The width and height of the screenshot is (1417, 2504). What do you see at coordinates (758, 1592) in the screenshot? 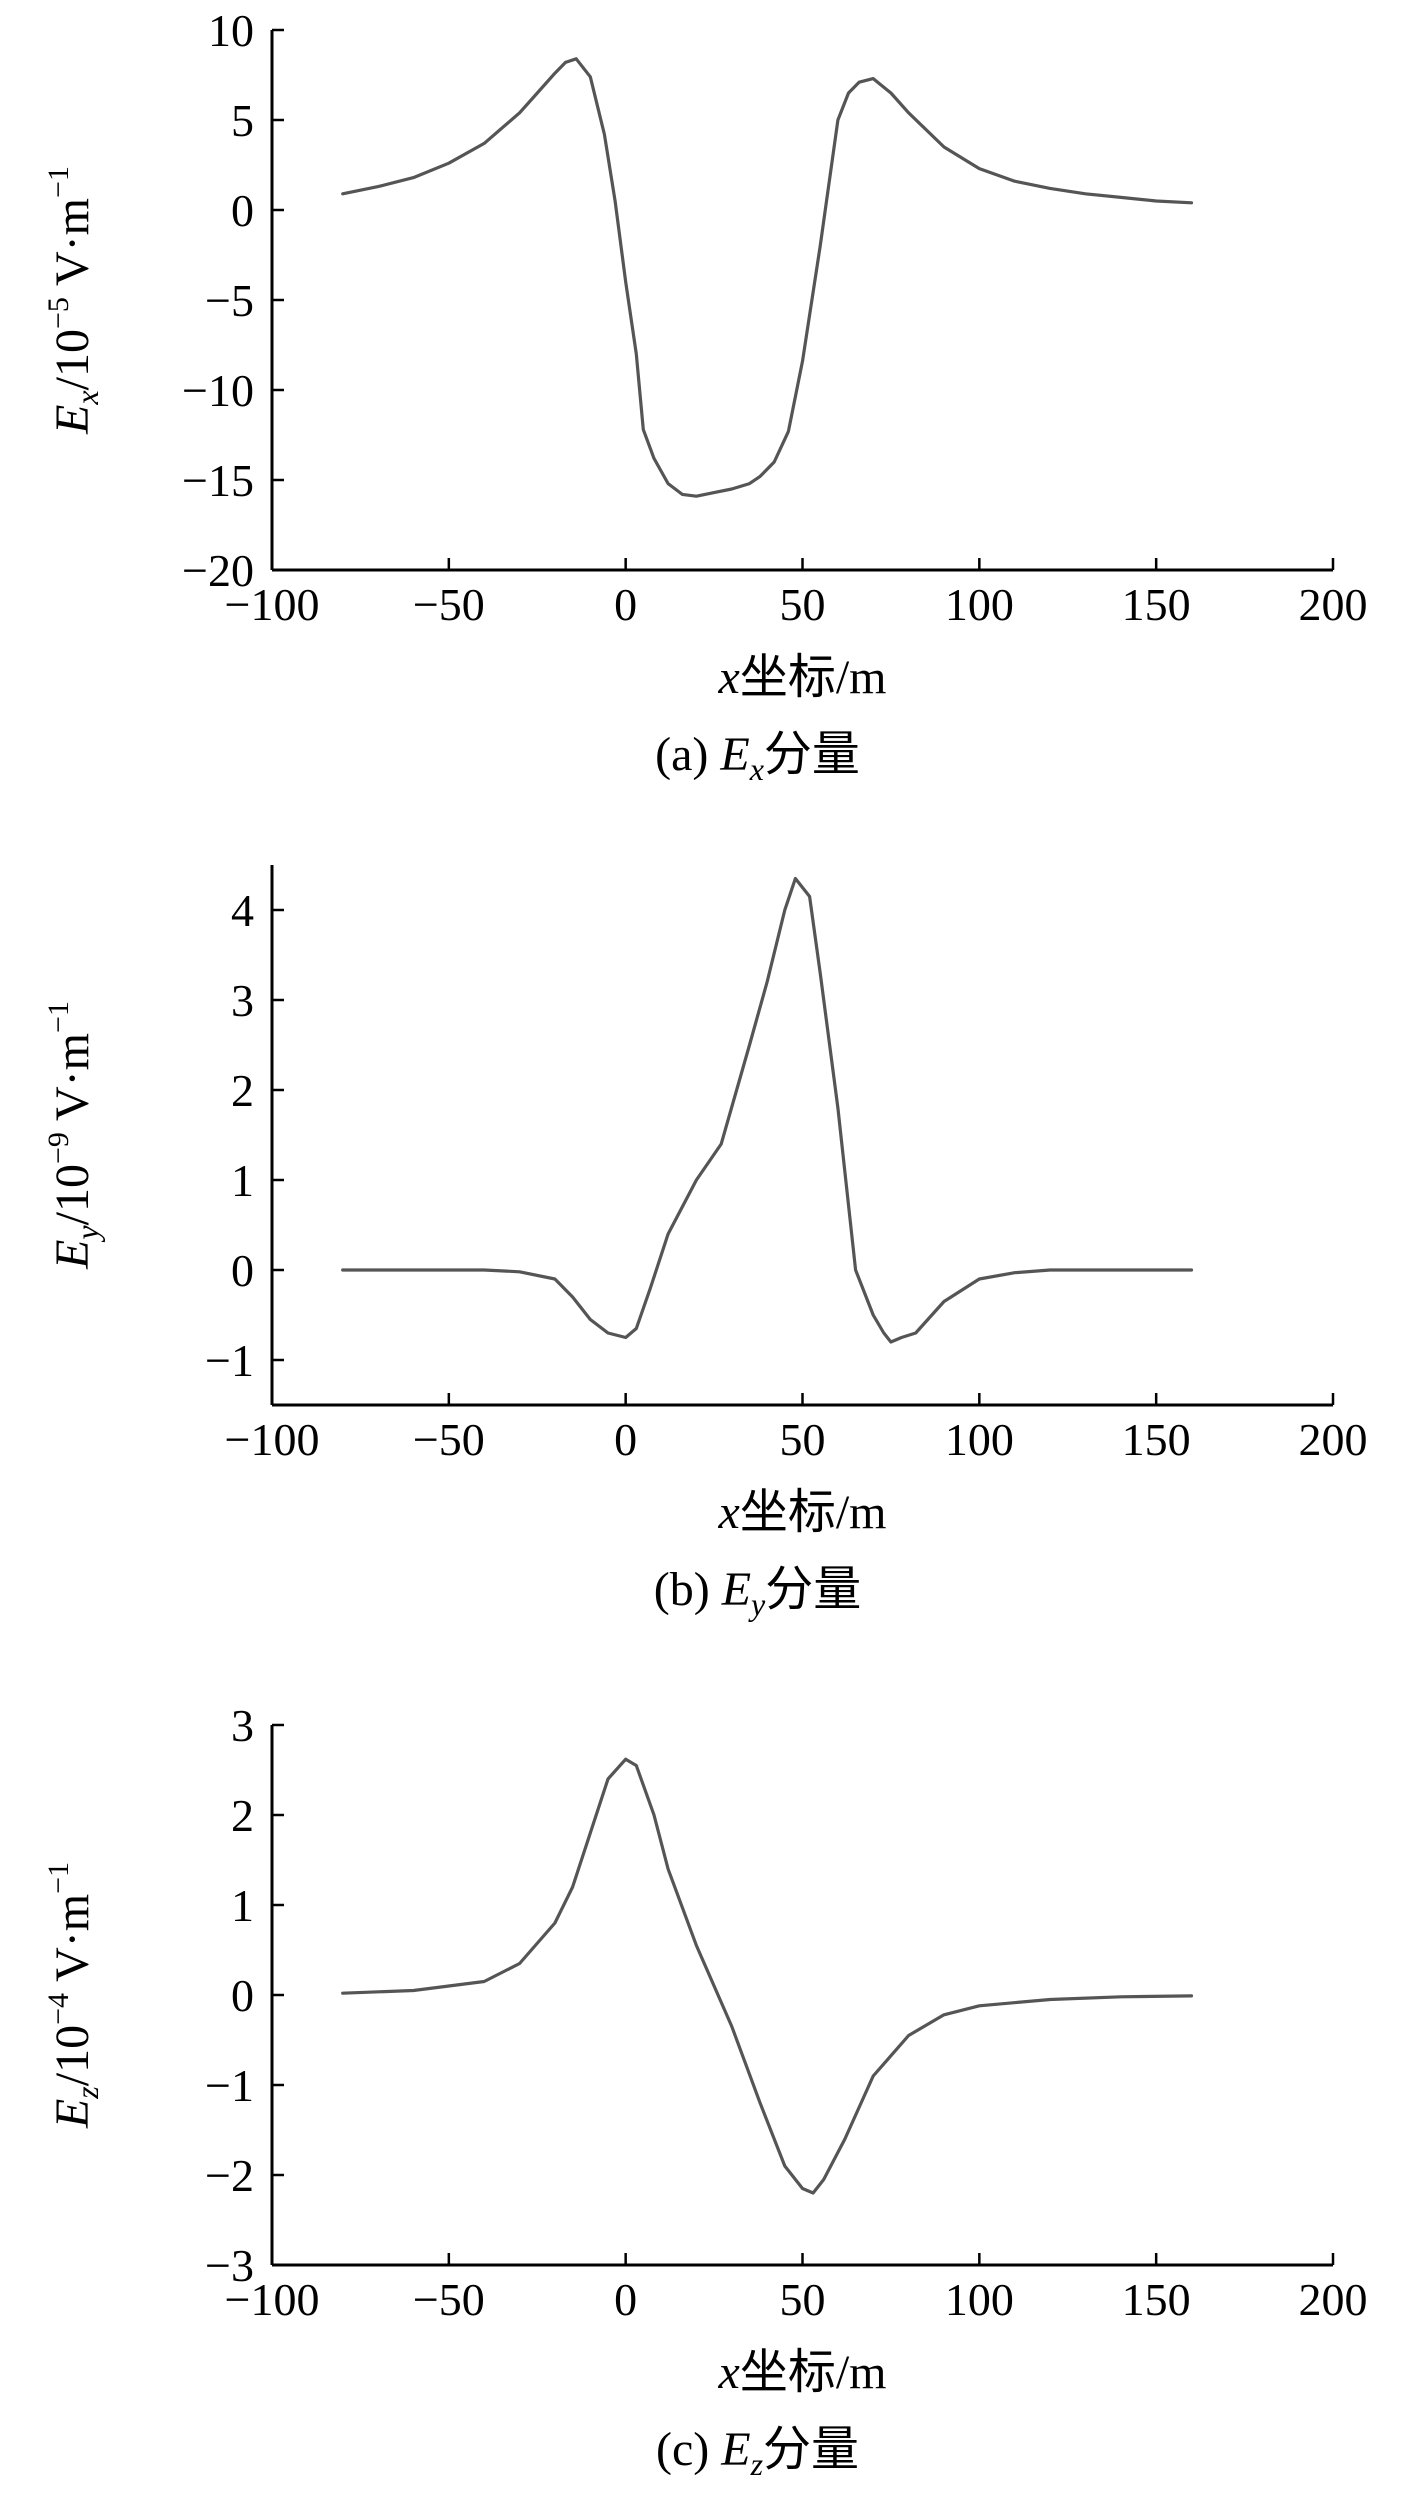
I see `chart-caption: (b) Ey分量` at bounding box center [758, 1592].